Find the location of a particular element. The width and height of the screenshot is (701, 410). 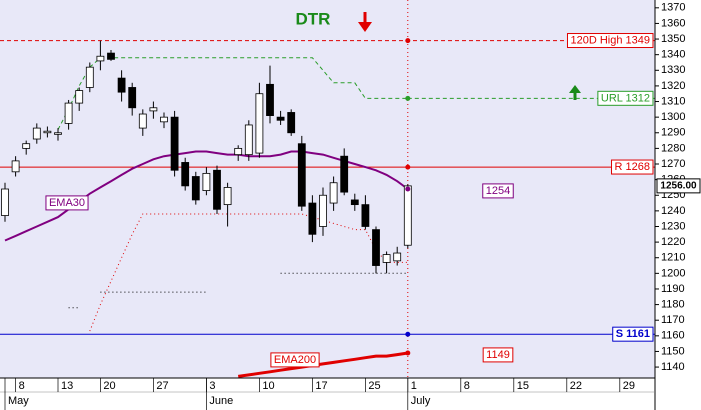

up-arrow is located at coordinates (575, 92).